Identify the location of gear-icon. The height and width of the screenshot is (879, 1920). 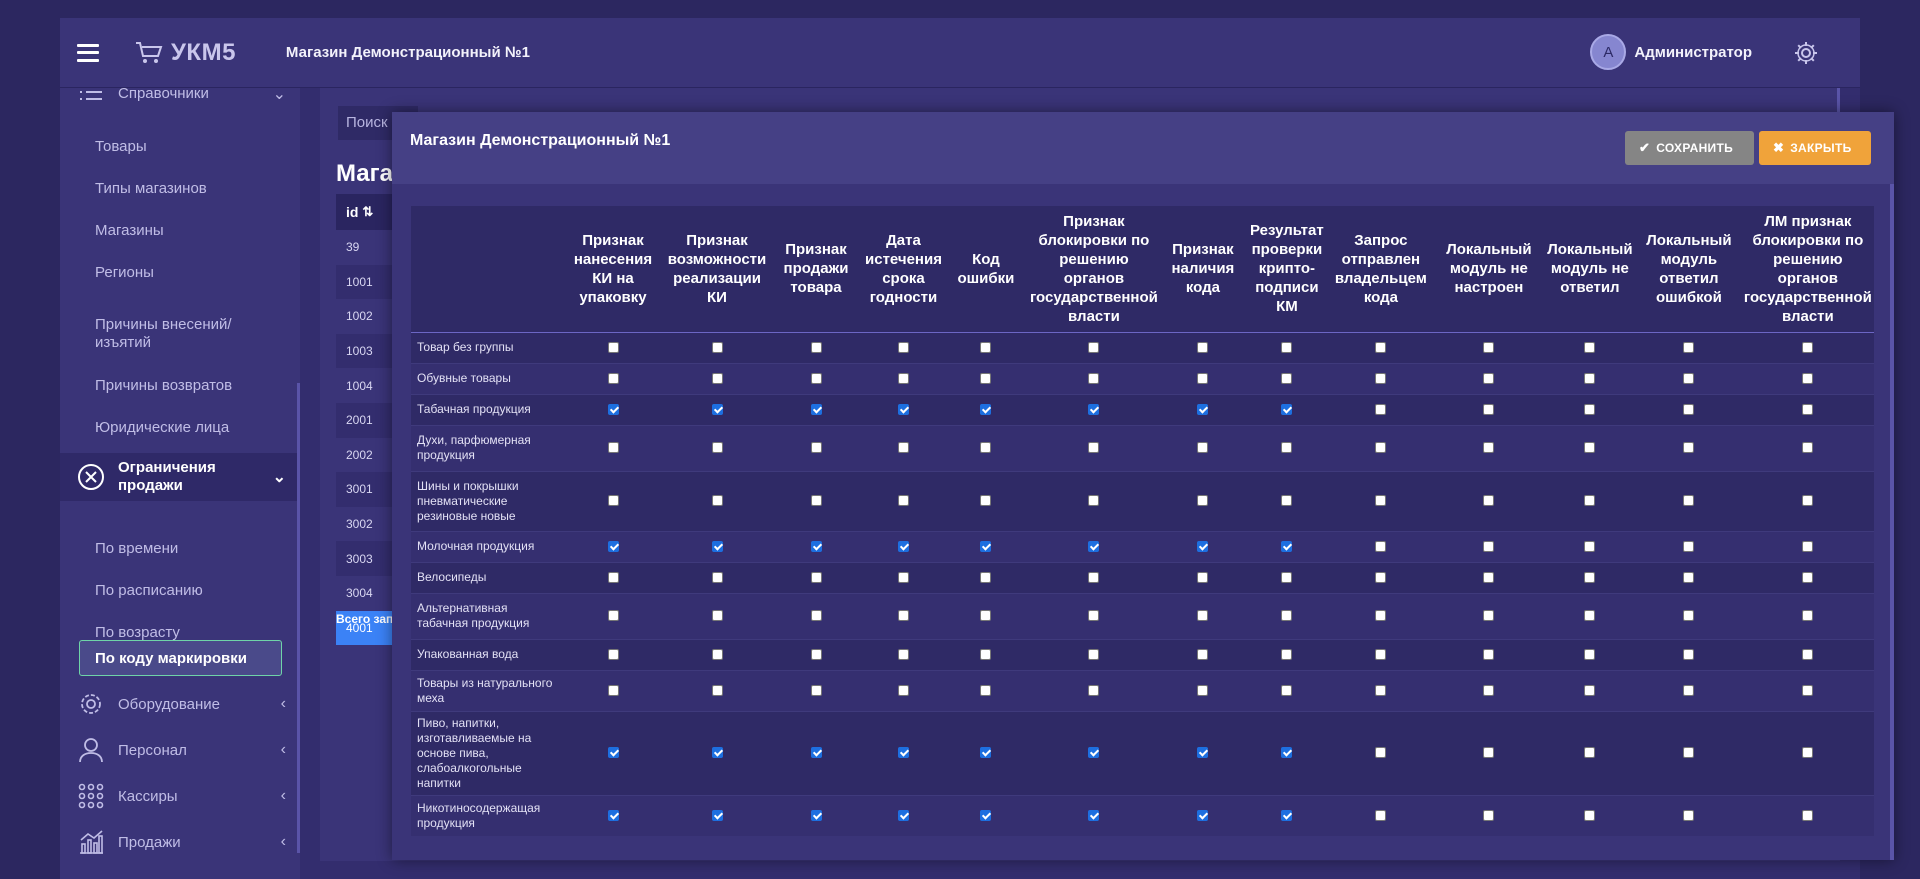
(1806, 53).